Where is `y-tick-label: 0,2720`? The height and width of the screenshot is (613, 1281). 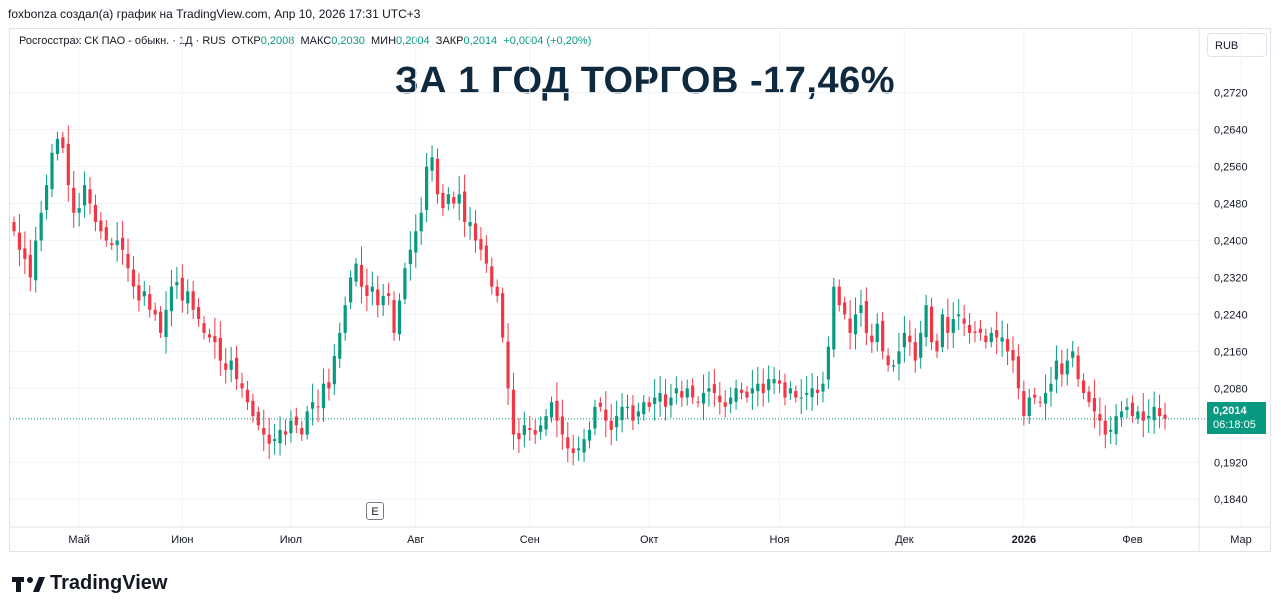 y-tick-label: 0,2720 is located at coordinates (1231, 94).